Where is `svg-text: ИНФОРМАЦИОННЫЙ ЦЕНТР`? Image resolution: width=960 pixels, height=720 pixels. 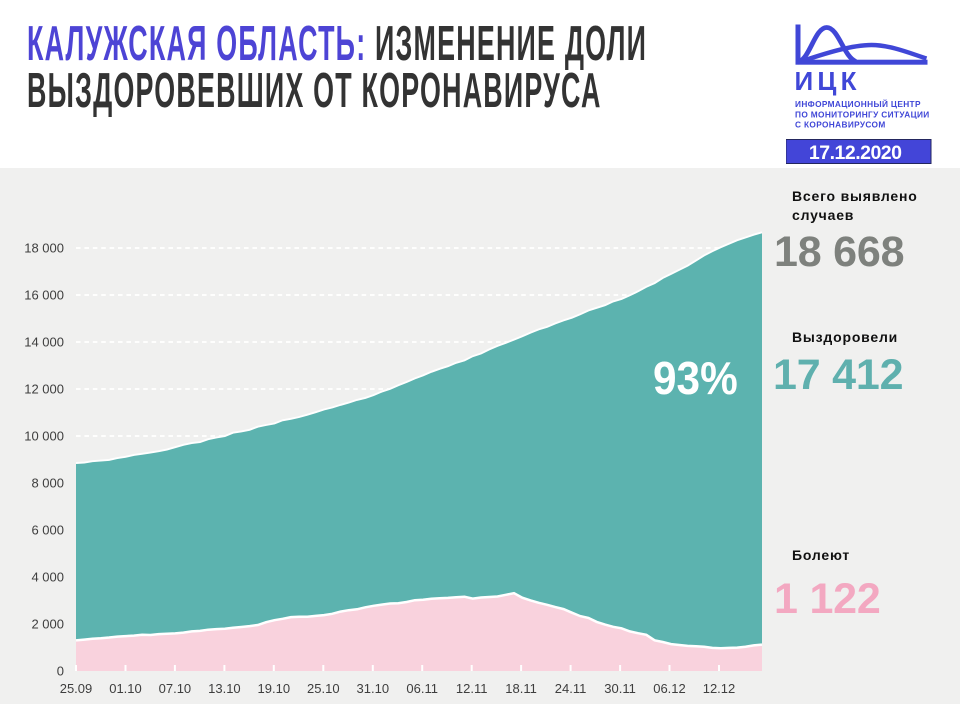
svg-text: ИНФОРМАЦИОННЫЙ ЦЕНТР is located at coordinates (858, 103).